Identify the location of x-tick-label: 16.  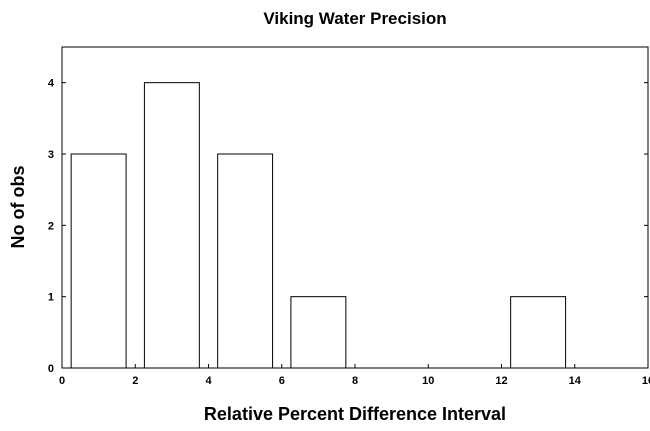
(646, 381).